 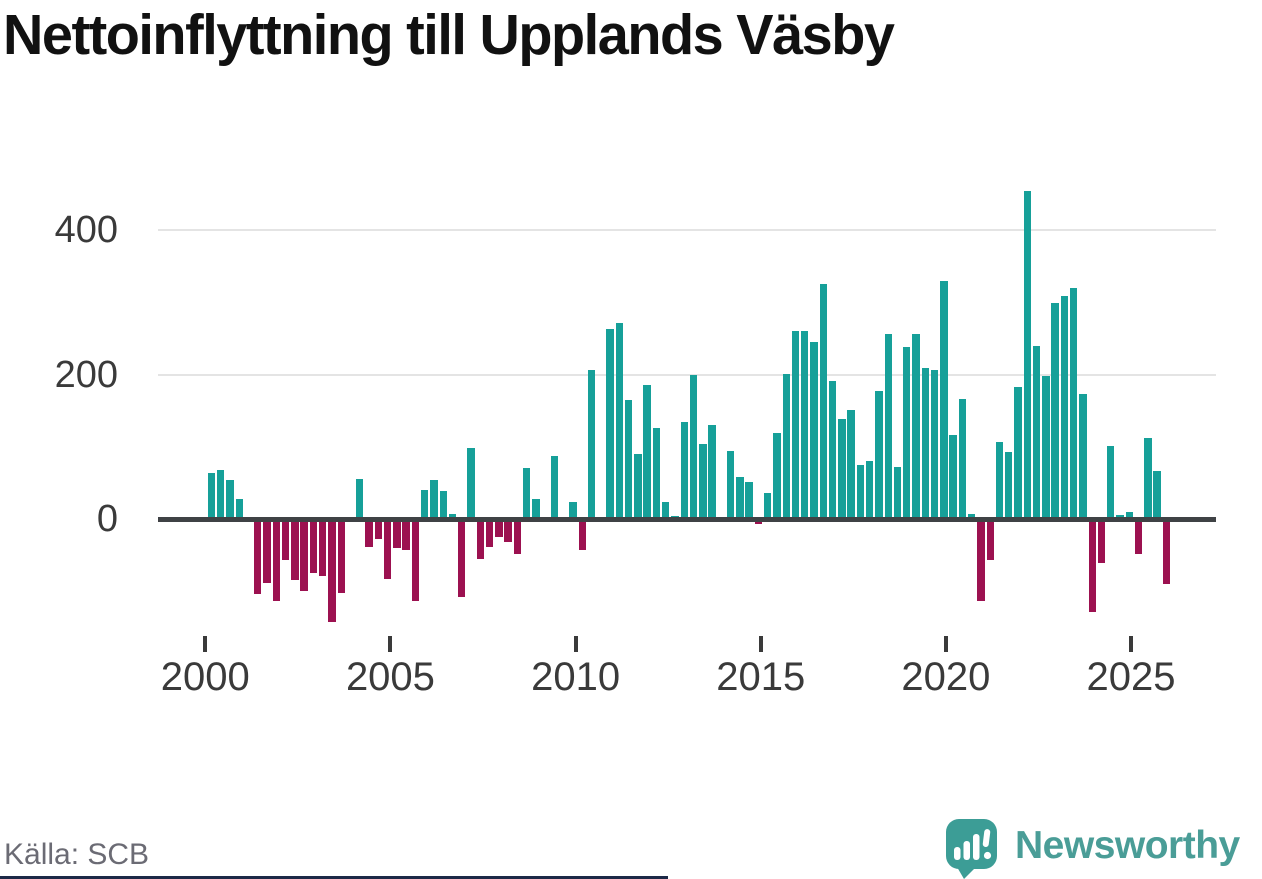 What do you see at coordinates (449, 35) in the screenshot?
I see `chart-title: Nettoinflyttning till Upplands Väsby` at bounding box center [449, 35].